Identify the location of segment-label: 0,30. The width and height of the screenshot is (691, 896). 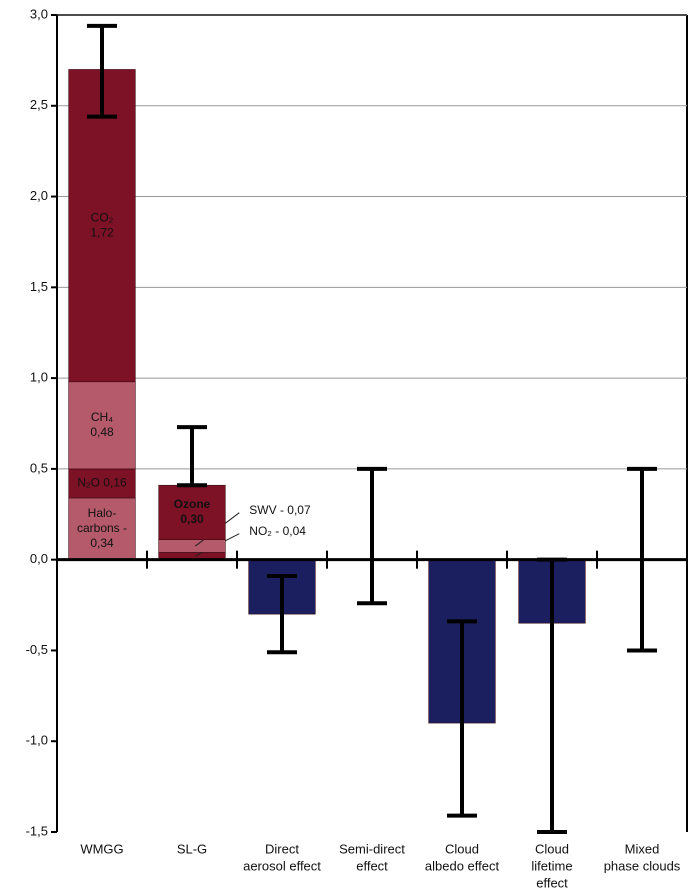
(192, 519).